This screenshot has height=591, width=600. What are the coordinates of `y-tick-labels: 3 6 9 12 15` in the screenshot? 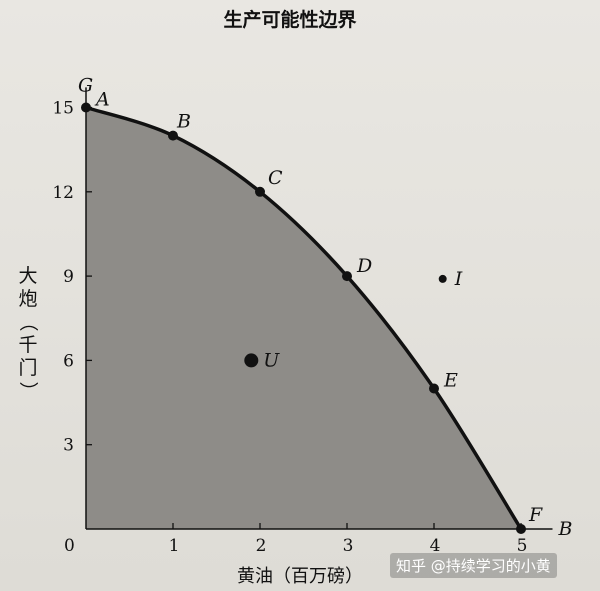 It's located at (72, 277).